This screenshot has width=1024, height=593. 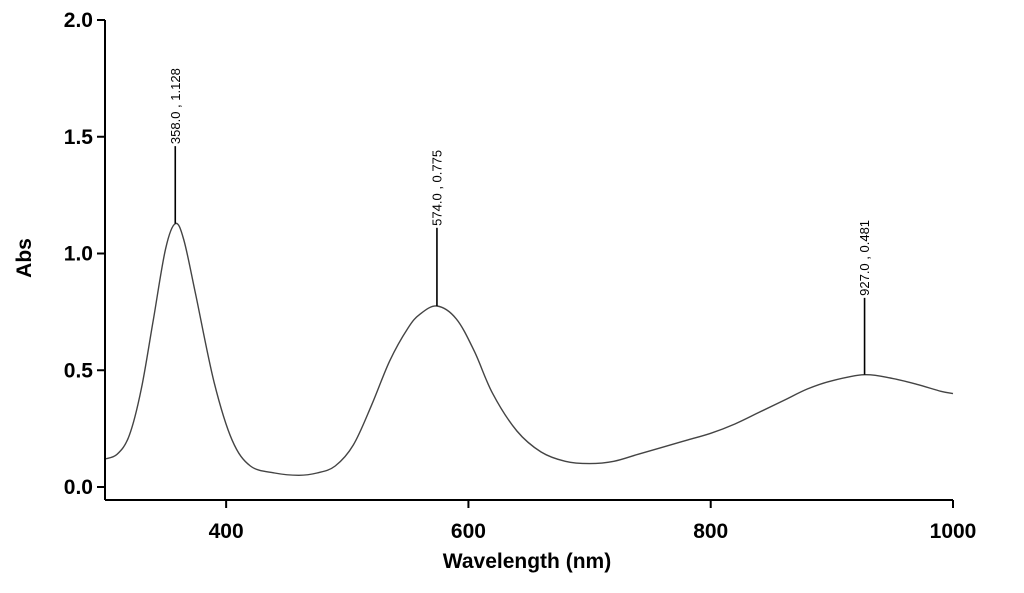 I want to click on x-tick-label: 800, so click(x=710, y=531).